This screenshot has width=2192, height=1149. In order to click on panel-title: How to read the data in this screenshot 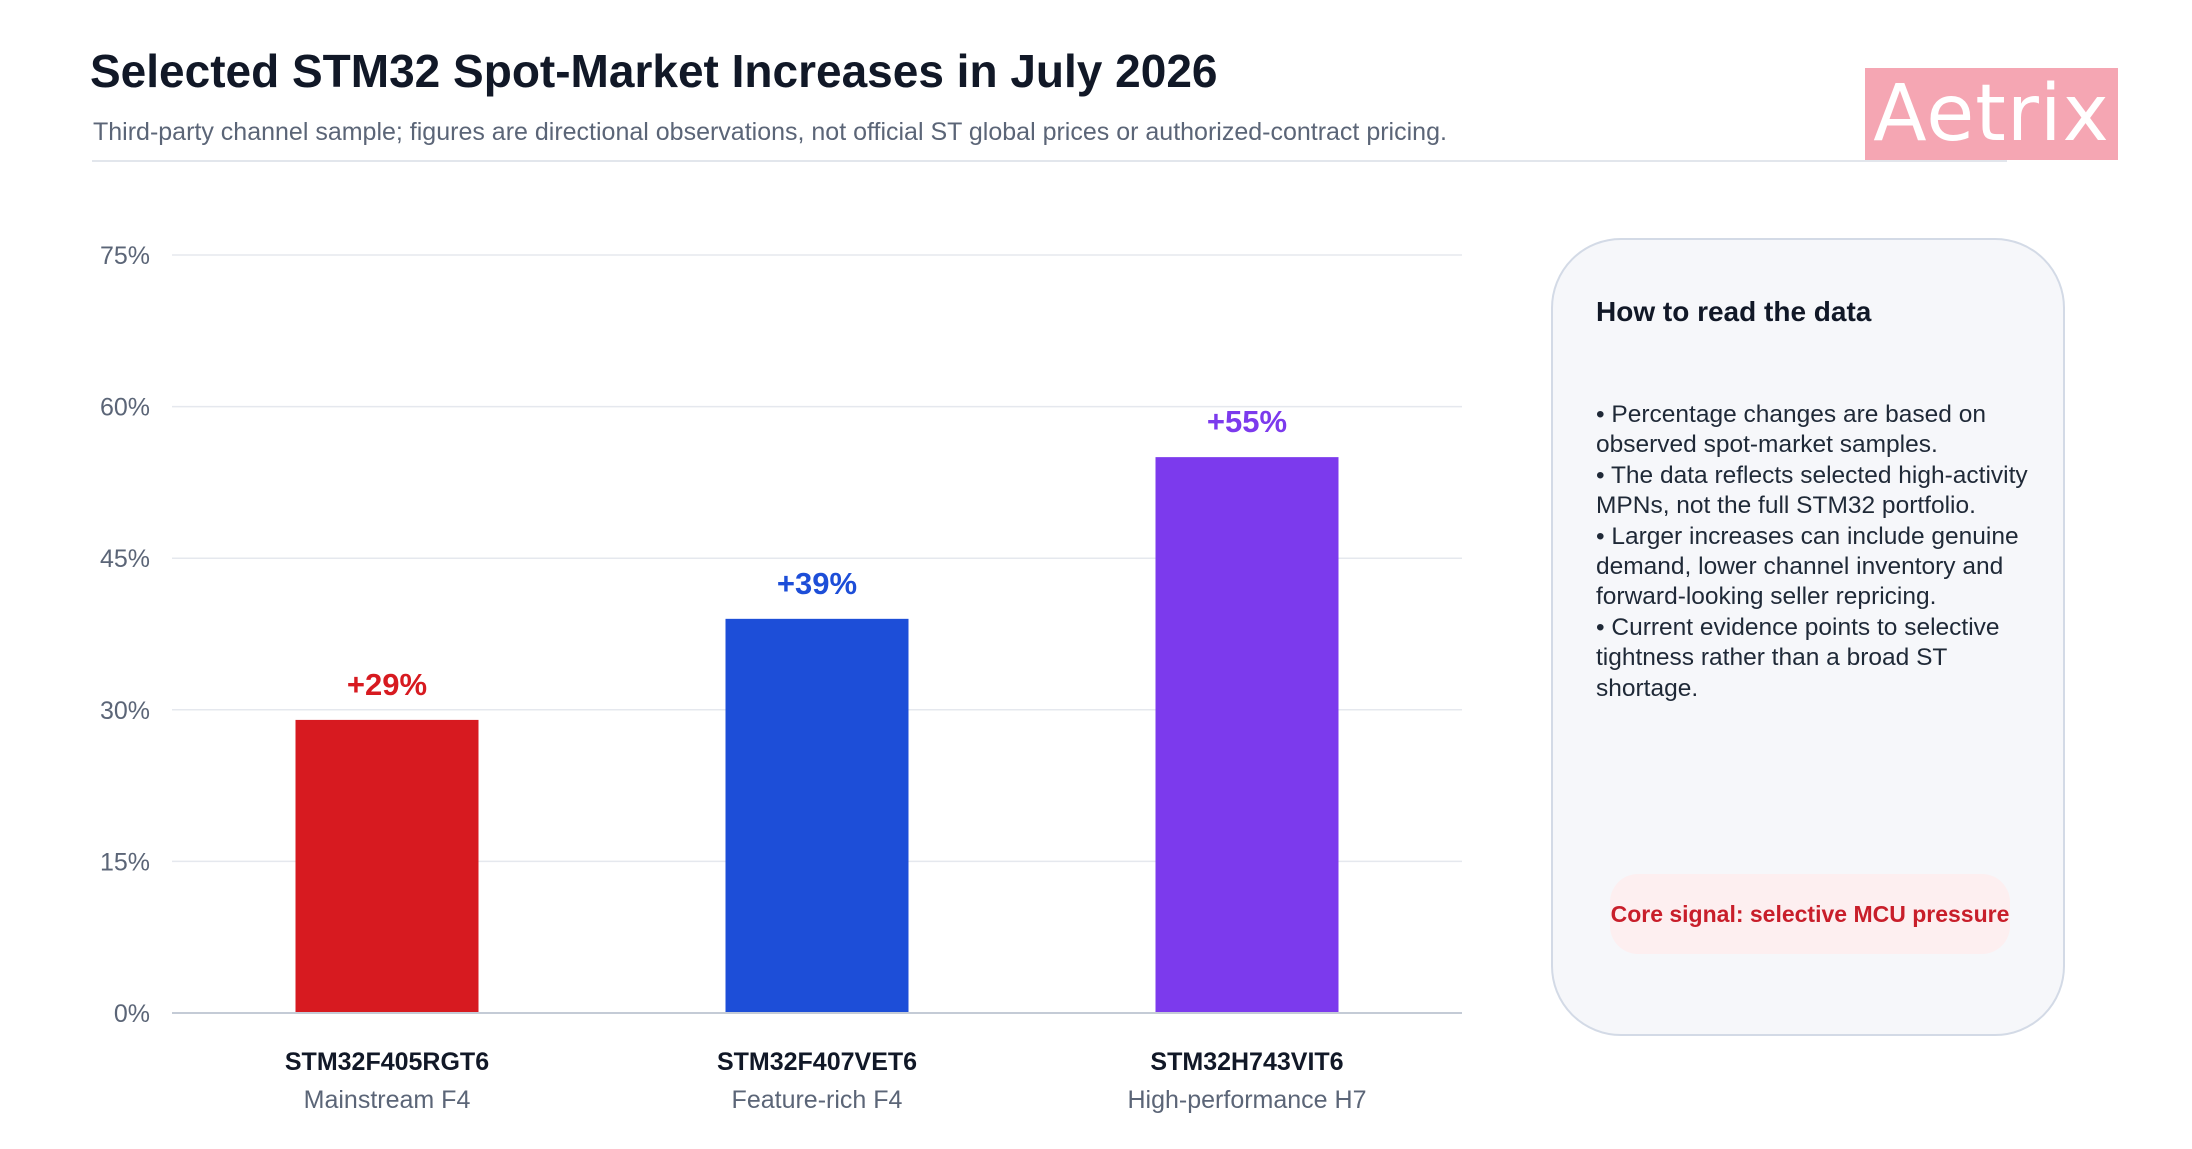, I will do `click(1734, 311)`.